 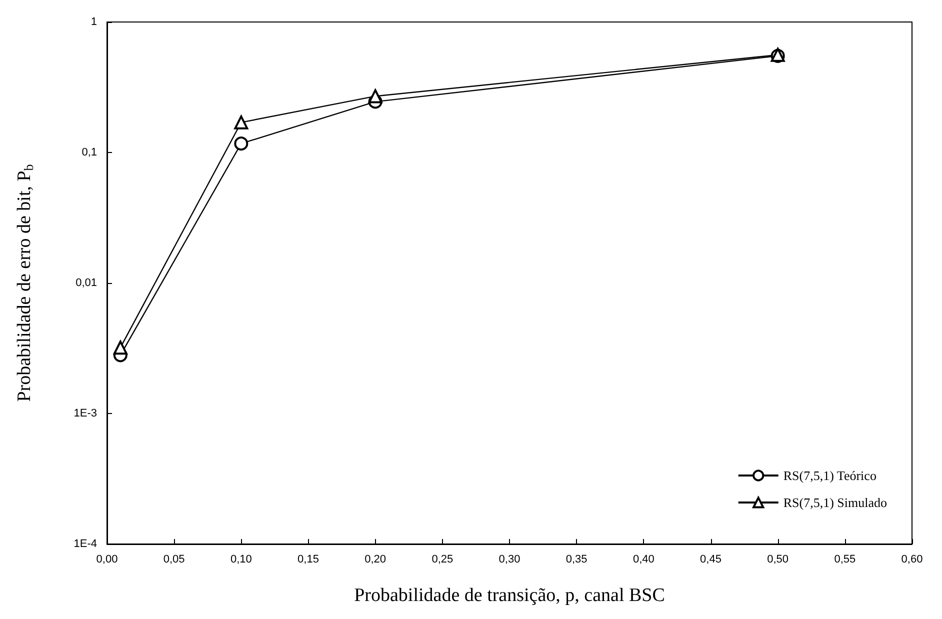 I want to click on x-tick-label: 0,40, so click(x=643, y=560).